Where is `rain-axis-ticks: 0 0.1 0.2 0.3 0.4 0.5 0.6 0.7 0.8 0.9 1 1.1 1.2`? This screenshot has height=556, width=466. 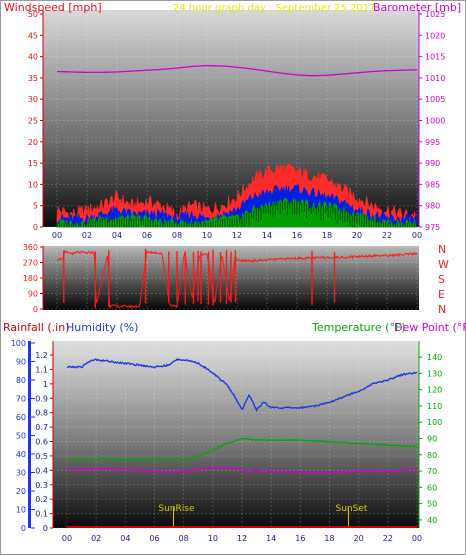 rain-axis-ticks: 0 0.1 0.2 0.3 0.4 0.5 0.6 0.7 0.8 0.9 1 1.1 1.2 is located at coordinates (44, 442).